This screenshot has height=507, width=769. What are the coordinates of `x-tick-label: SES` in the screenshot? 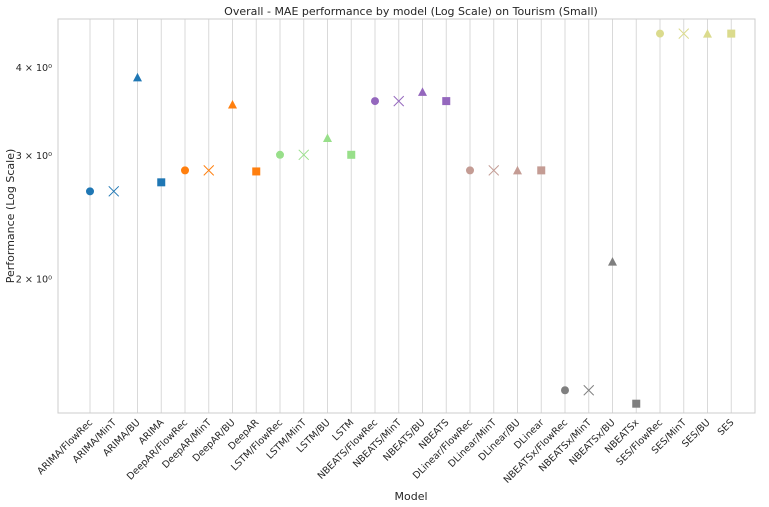 It's located at (726, 427).